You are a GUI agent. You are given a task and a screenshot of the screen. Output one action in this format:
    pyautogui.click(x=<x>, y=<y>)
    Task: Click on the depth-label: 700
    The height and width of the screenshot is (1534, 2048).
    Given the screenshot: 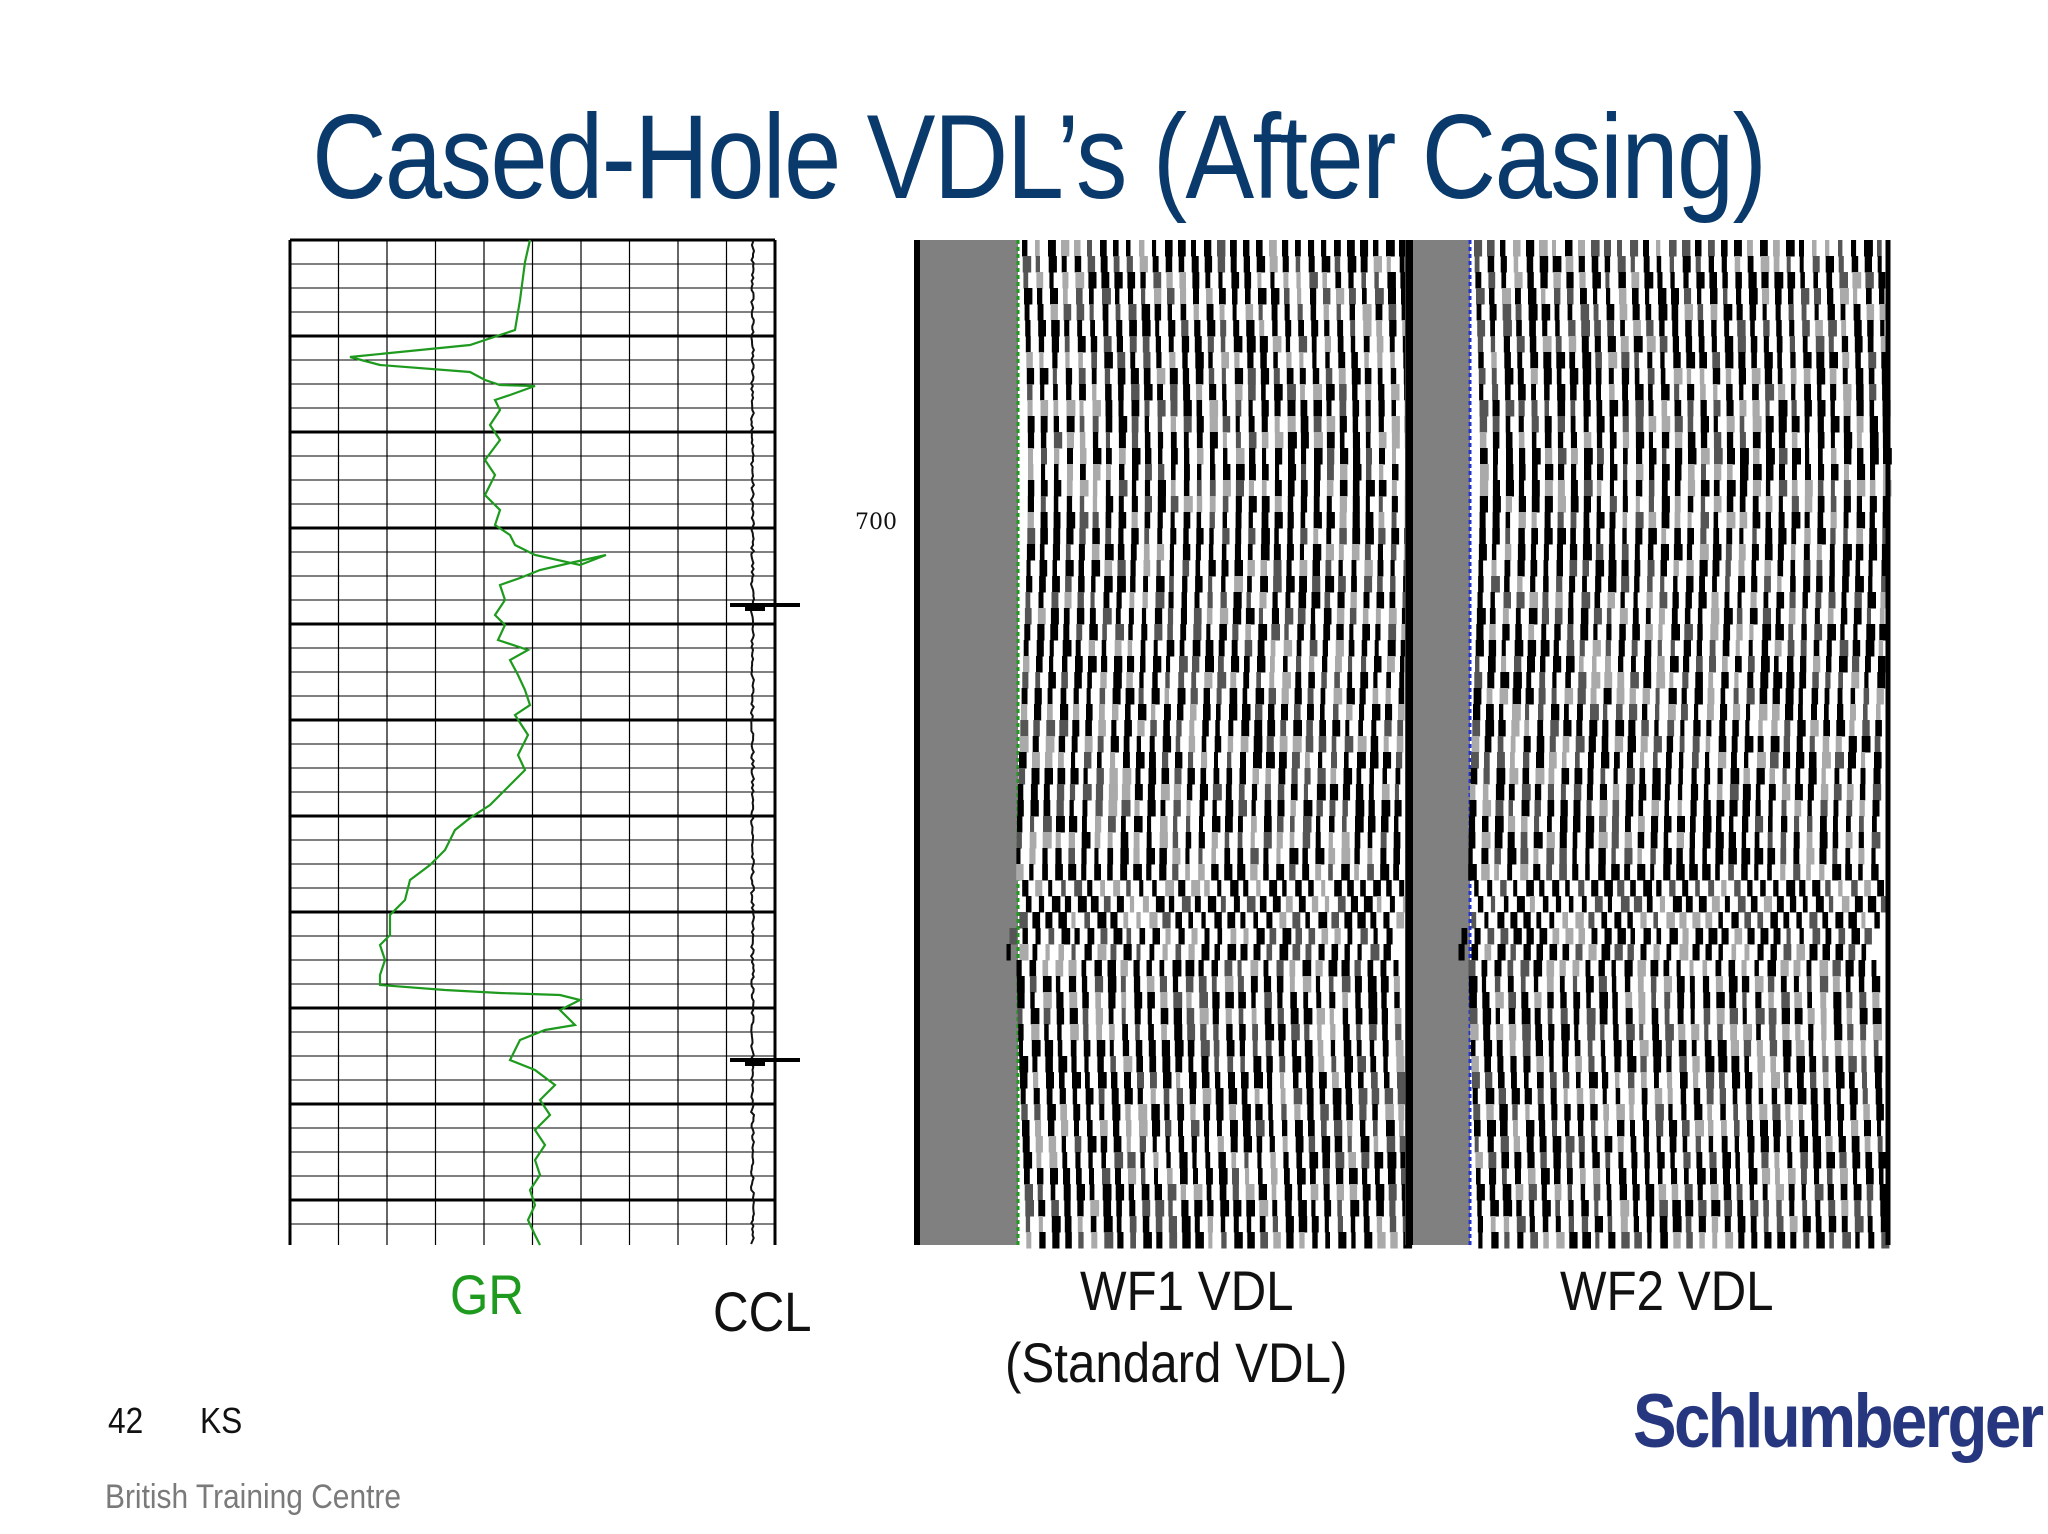 What is the action you would take?
    pyautogui.click(x=876, y=522)
    